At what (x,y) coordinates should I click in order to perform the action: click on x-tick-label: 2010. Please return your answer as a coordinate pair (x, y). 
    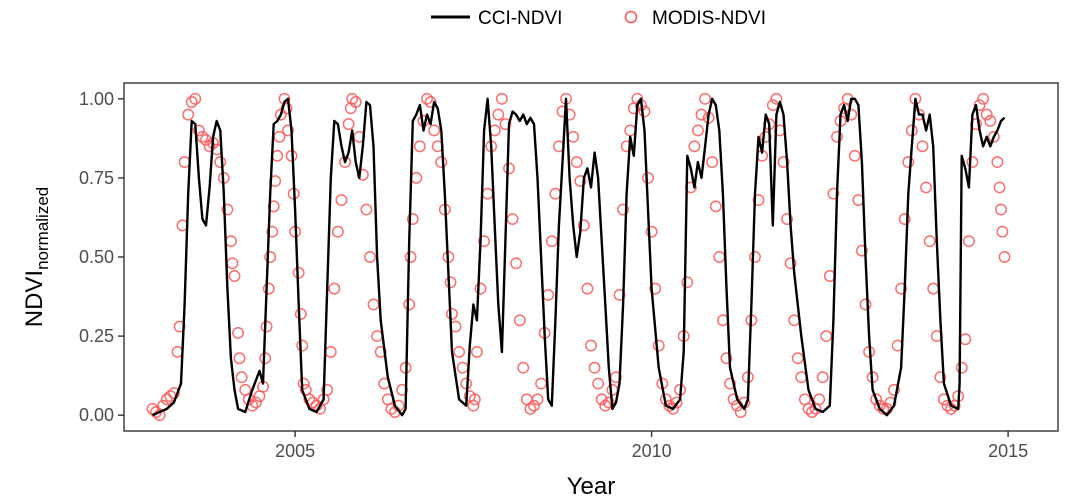
    Looking at the image, I should click on (652, 451).